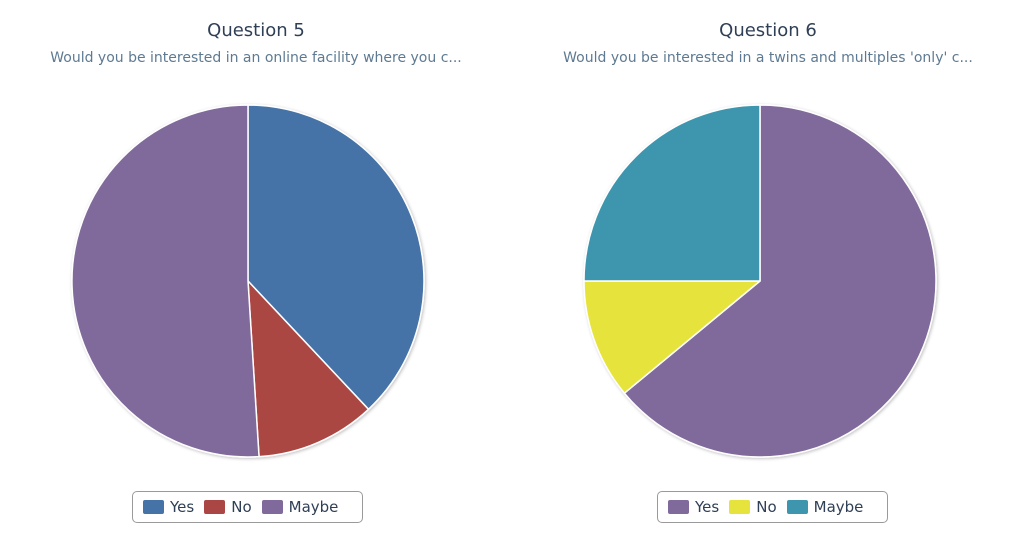  I want to click on chart-title: Question 6, so click(768, 30).